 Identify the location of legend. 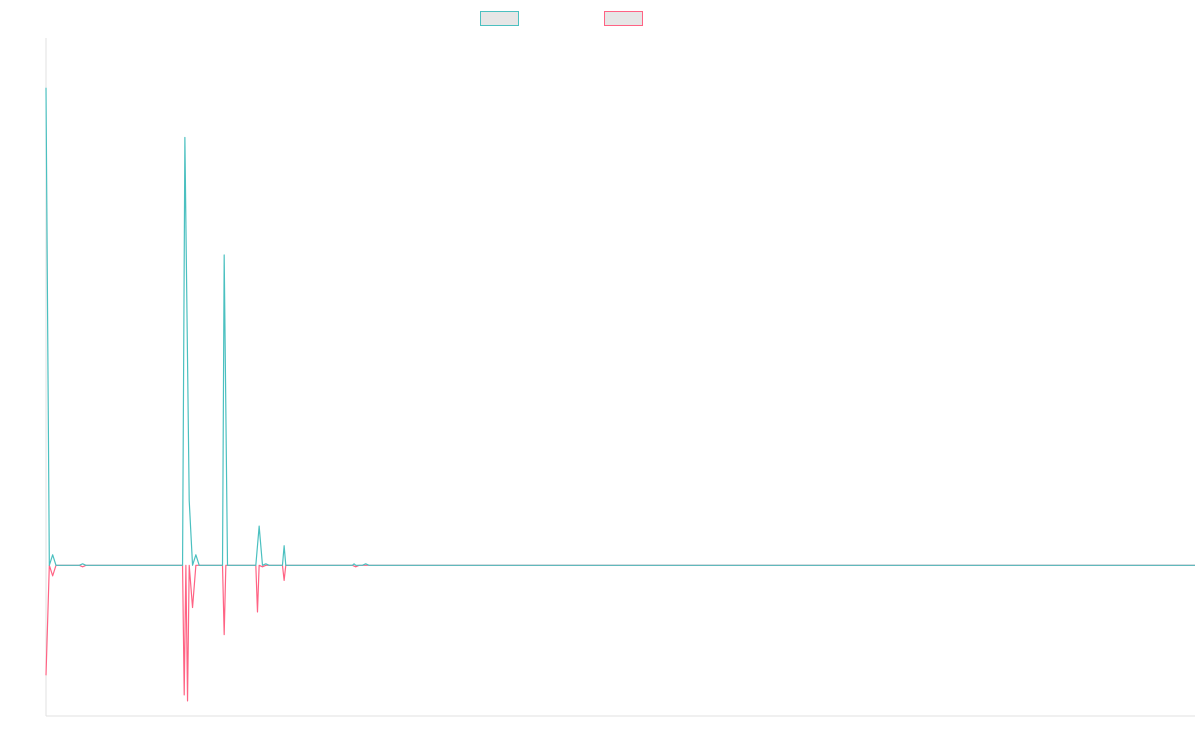
(600, 18).